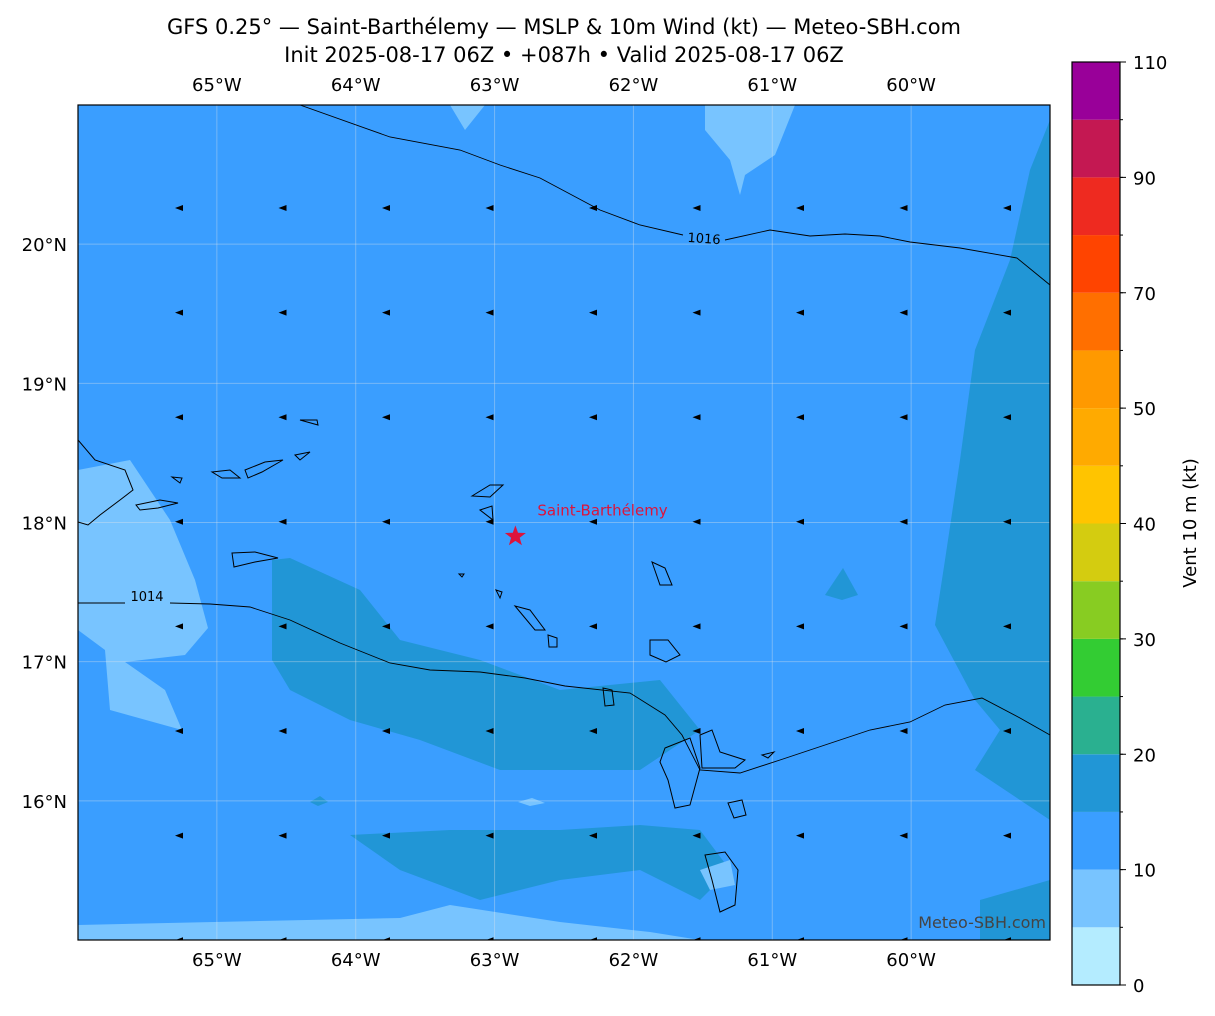  What do you see at coordinates (1144, 178) in the screenshot?
I see `colorbar-tick-label: 90` at bounding box center [1144, 178].